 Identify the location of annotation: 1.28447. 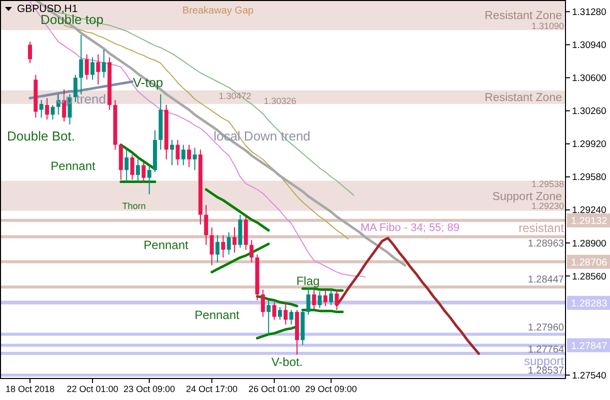
(546, 280).